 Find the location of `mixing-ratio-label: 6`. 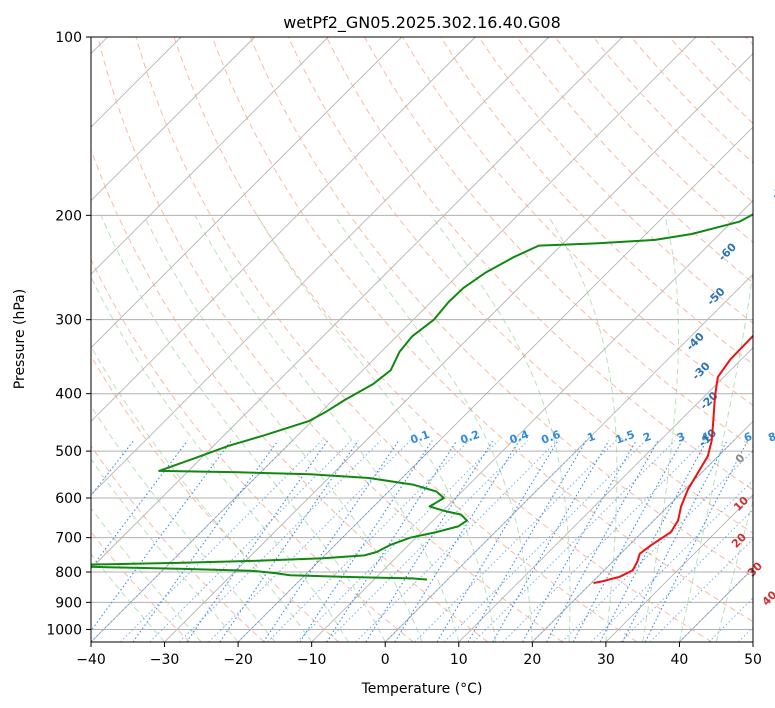

mixing-ratio-label: 6 is located at coordinates (748, 437).